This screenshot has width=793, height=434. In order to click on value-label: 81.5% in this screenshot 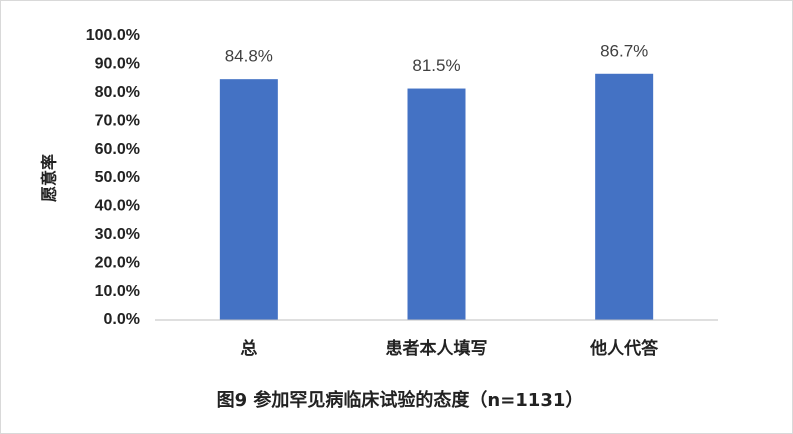, I will do `click(436, 65)`.